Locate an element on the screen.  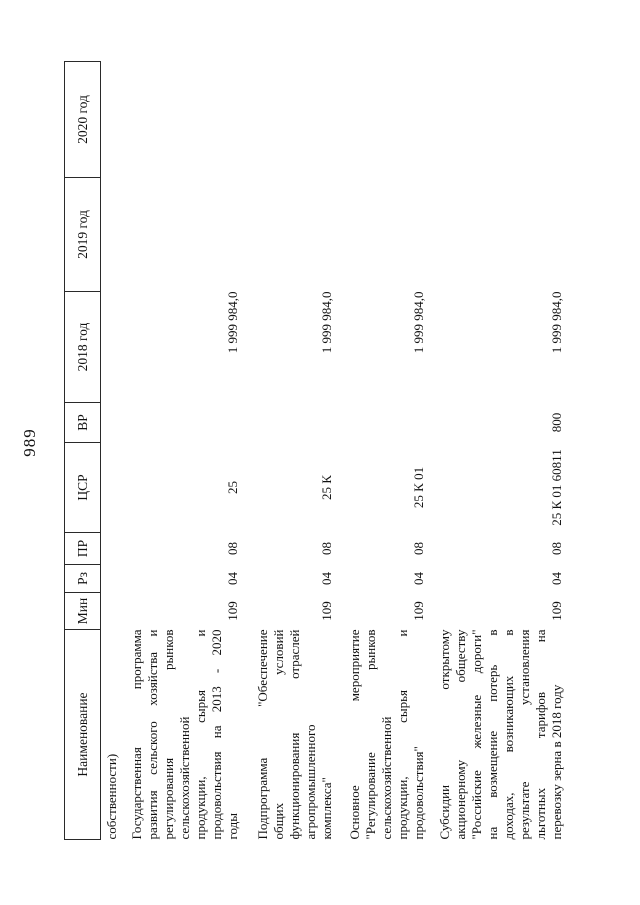
cell-rz is located at coordinates (111, 579).